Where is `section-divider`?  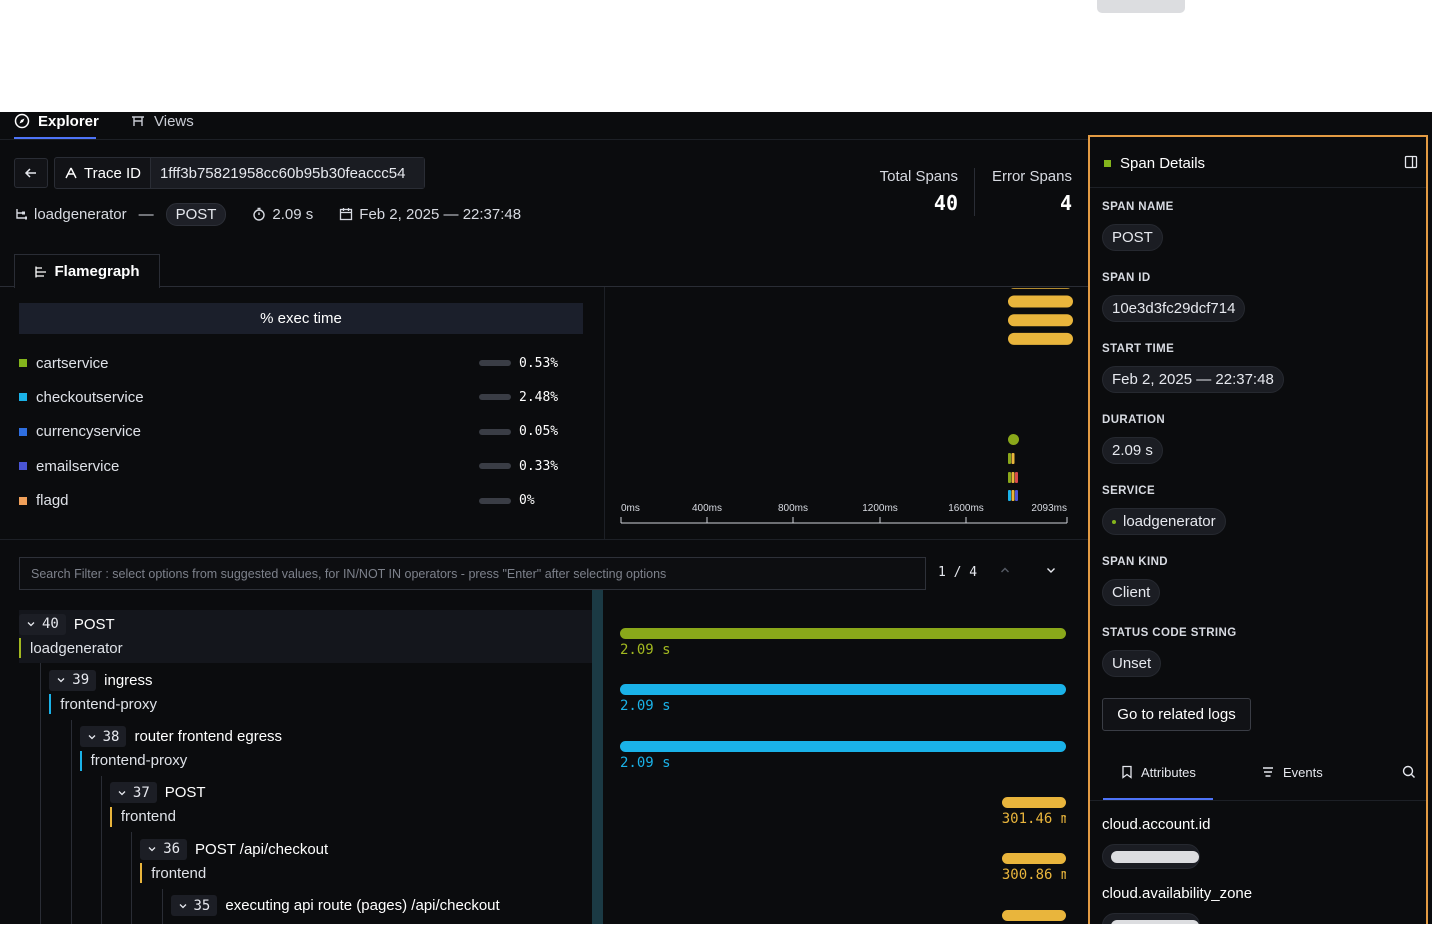
section-divider is located at coordinates (544, 539).